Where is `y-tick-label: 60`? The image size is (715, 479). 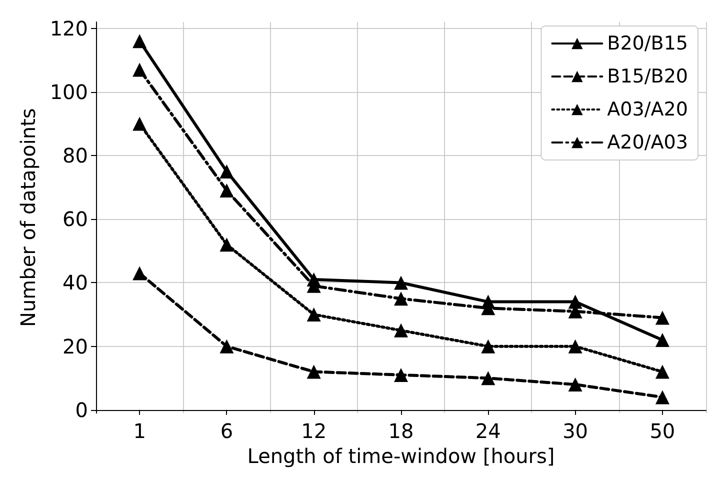
y-tick-label: 60 is located at coordinates (75, 219).